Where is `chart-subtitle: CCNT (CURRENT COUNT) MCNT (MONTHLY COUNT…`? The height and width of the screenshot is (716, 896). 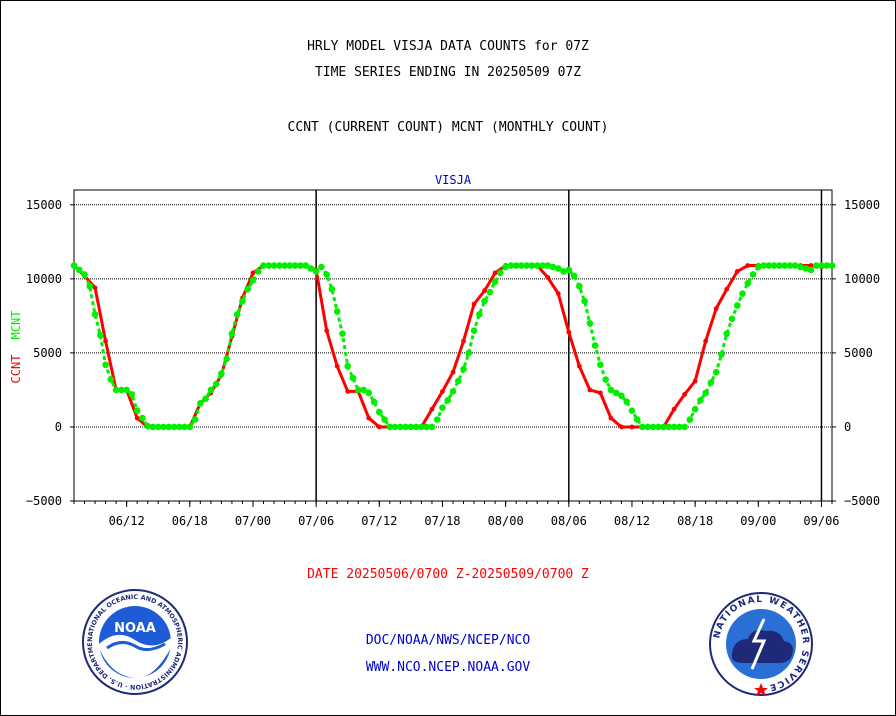
chart-subtitle: CCNT (CURRENT COUNT) MCNT (MONTHLY COUNT… is located at coordinates (448, 127).